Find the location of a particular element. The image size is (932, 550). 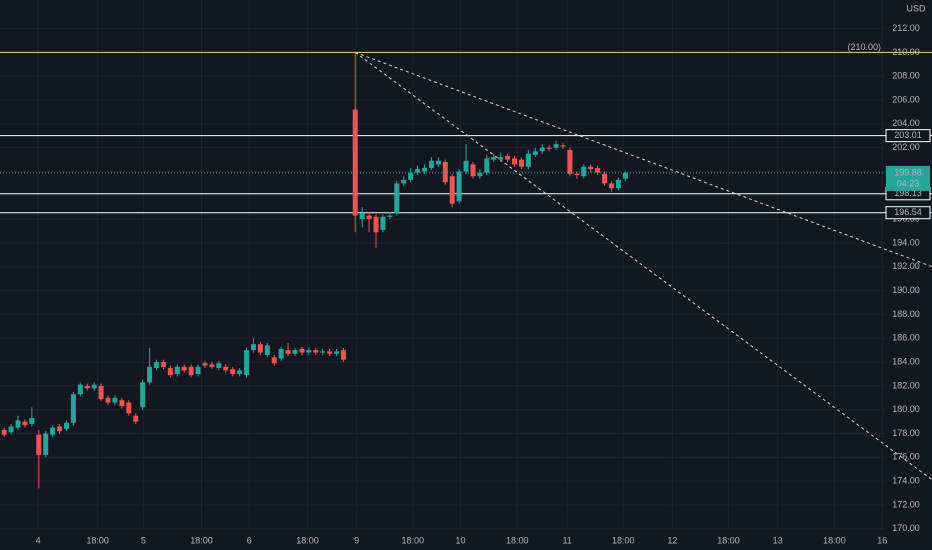

countdown-label: 04:23 is located at coordinates (908, 183).